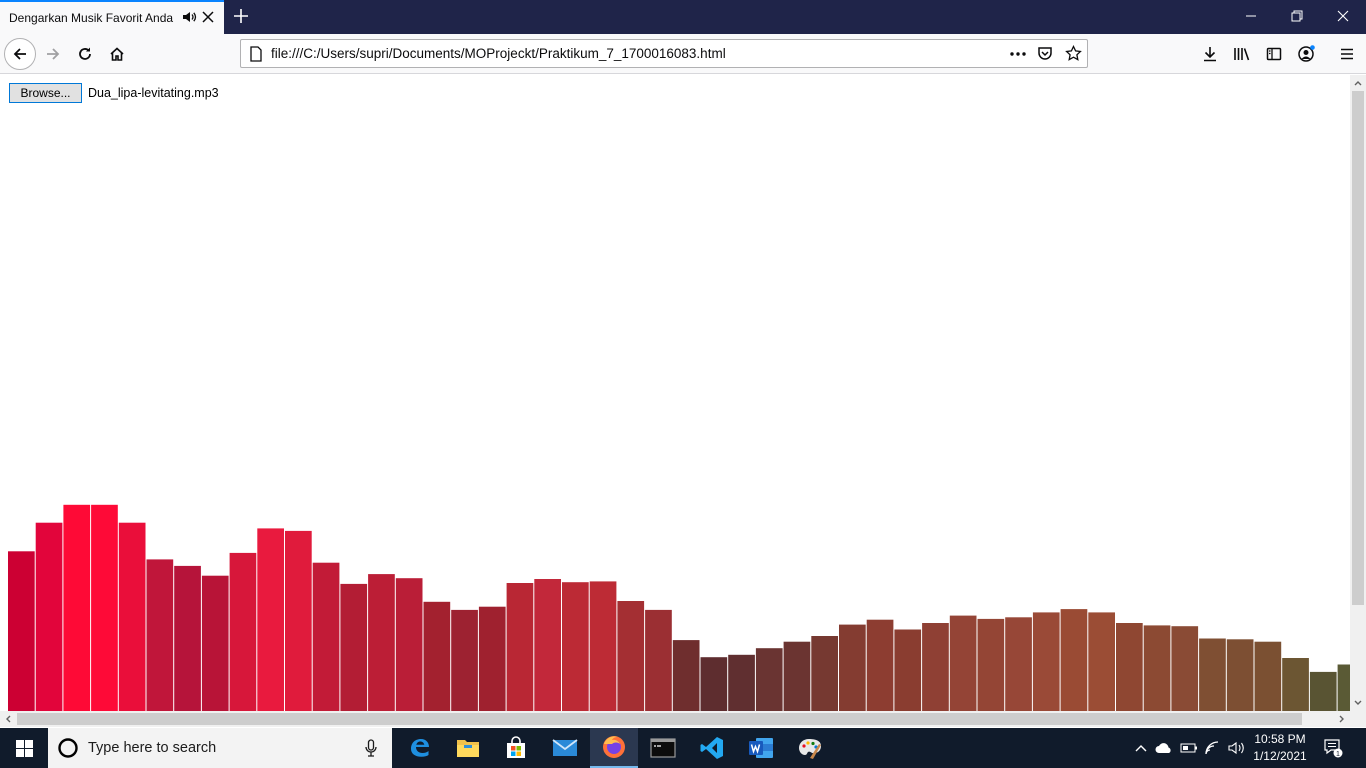 The width and height of the screenshot is (1366, 768). I want to click on taskbar-search-box: Type here to search, so click(220, 748).